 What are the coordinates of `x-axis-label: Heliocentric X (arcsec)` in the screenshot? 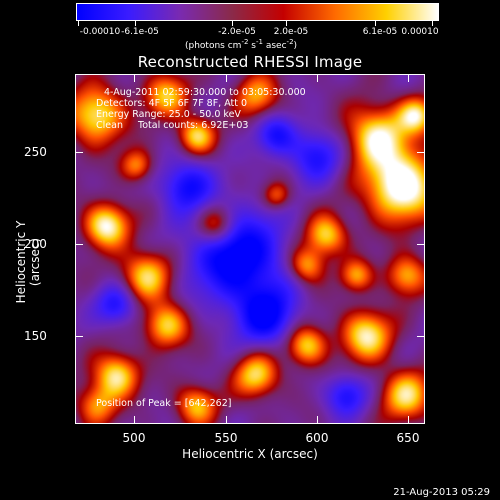 It's located at (250, 454).